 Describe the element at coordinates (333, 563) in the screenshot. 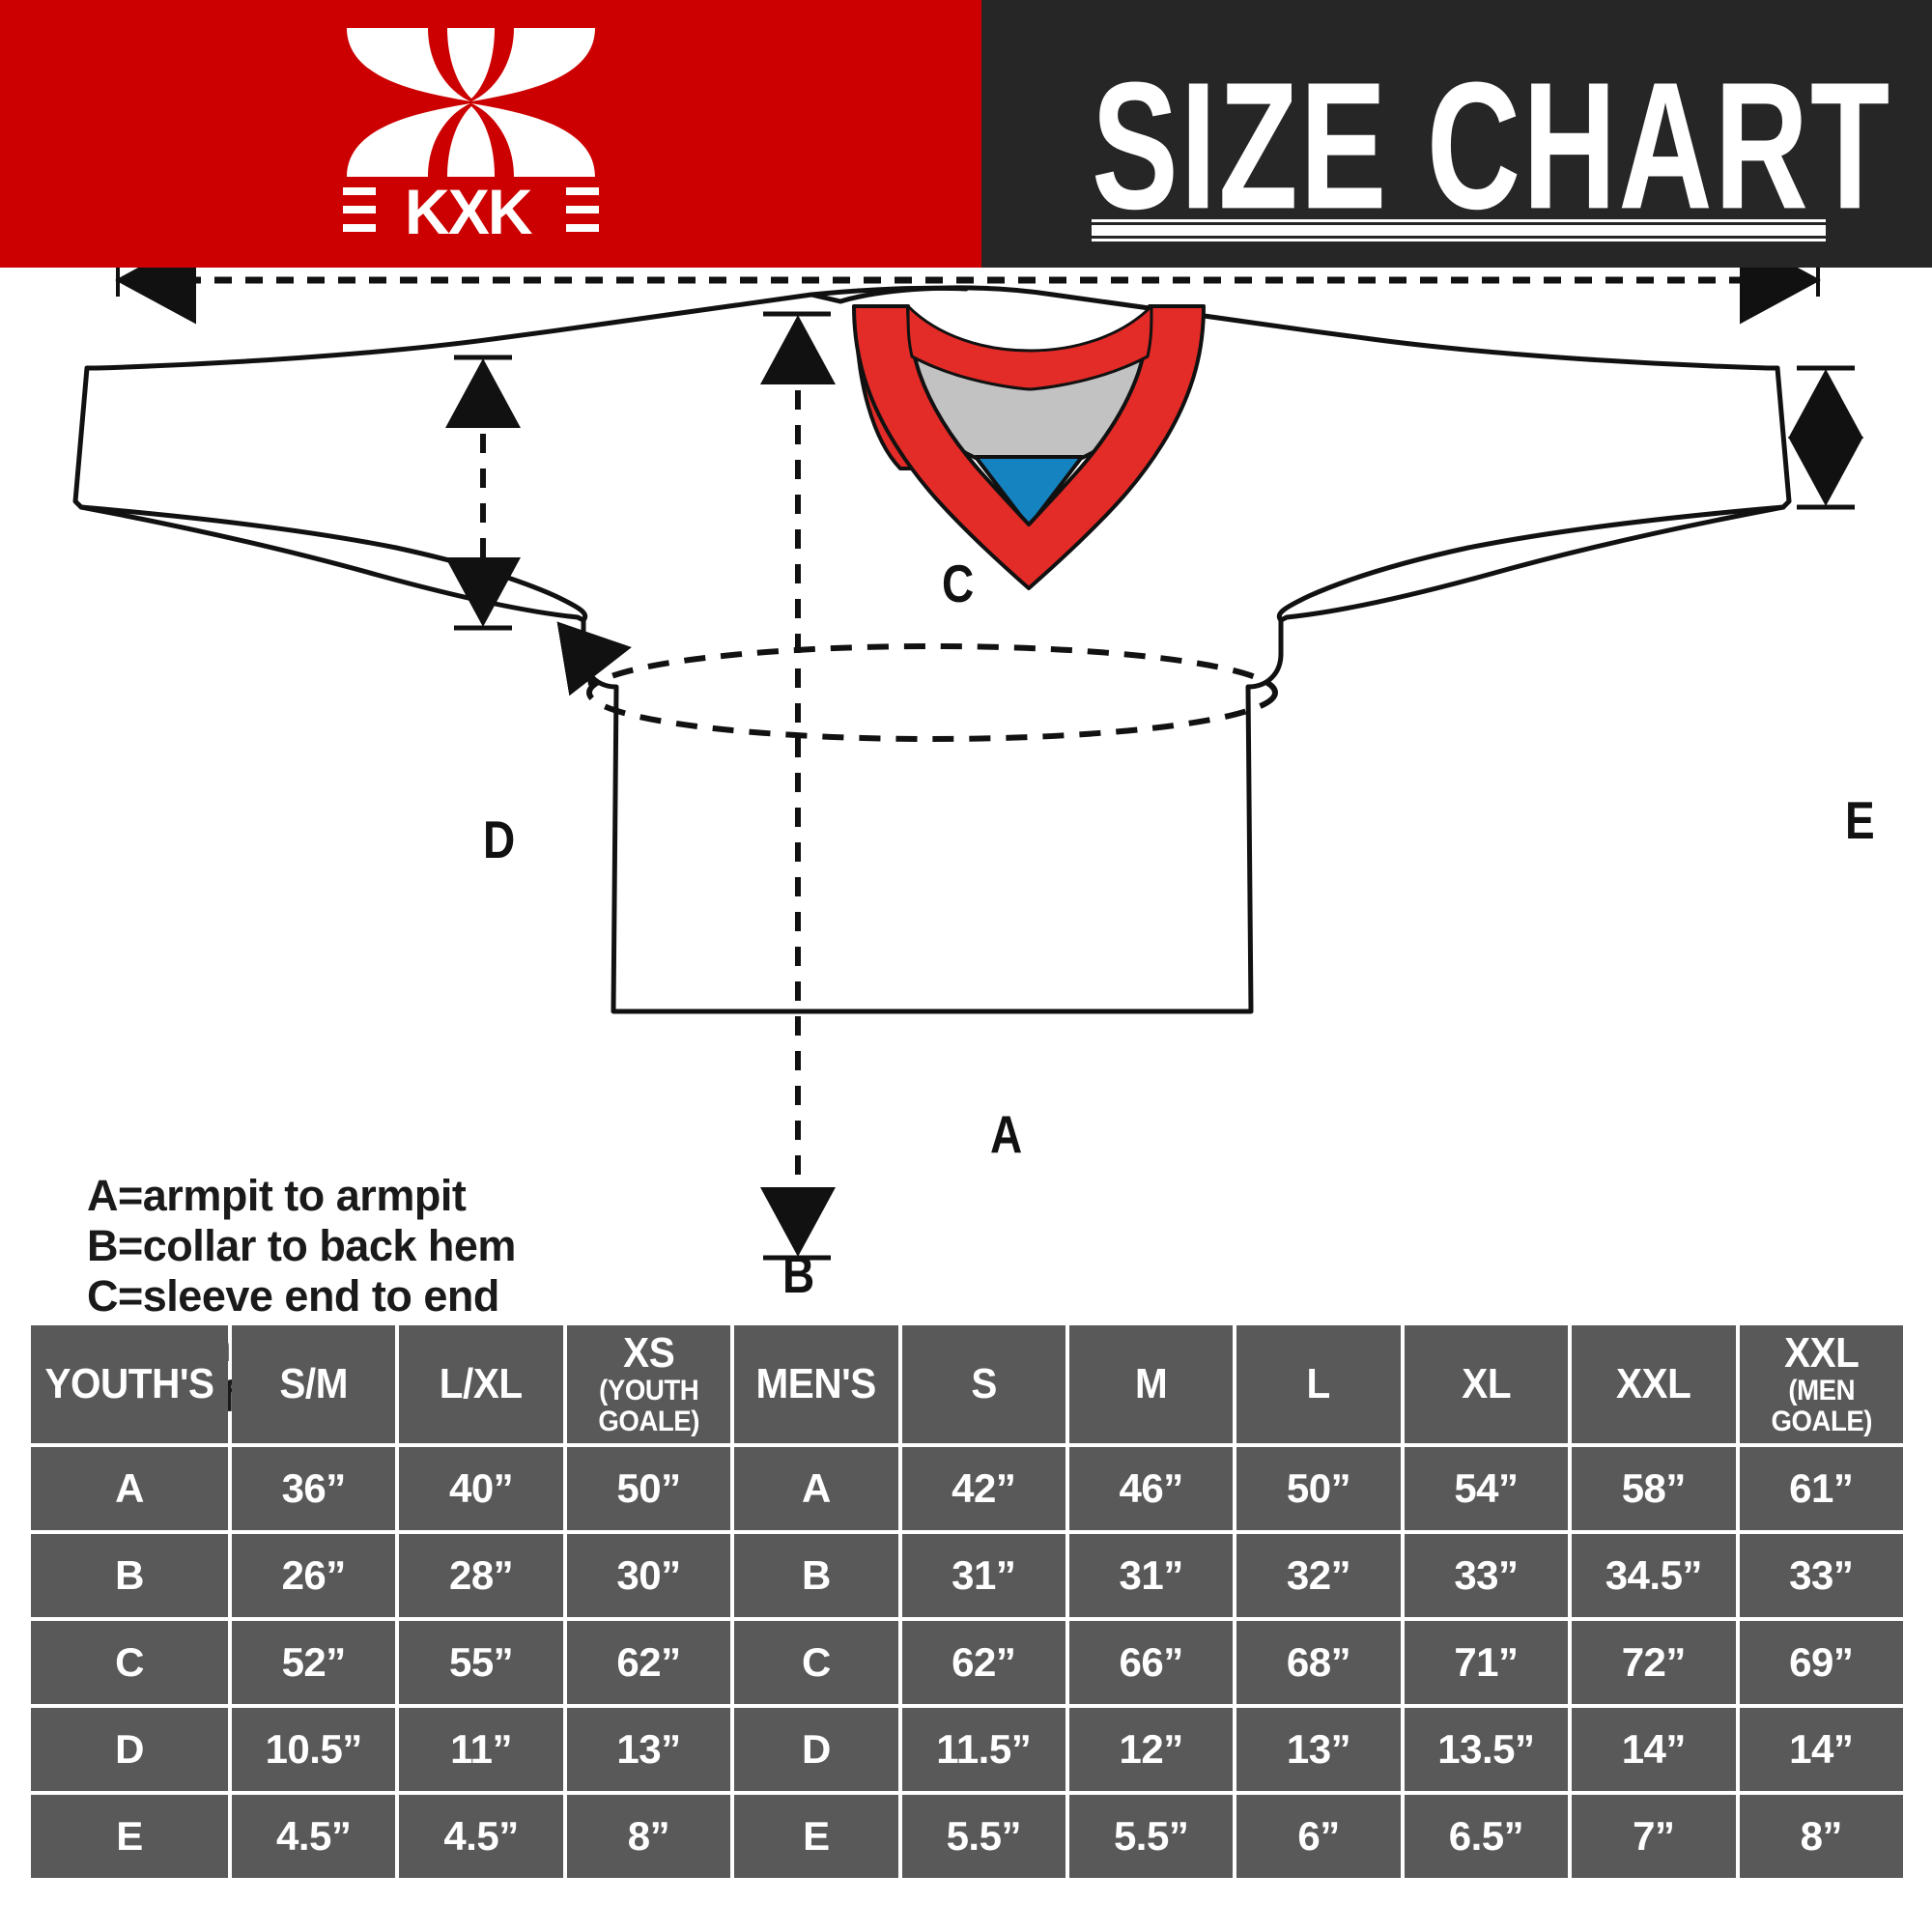

I see `left-armhole-seam` at that location.